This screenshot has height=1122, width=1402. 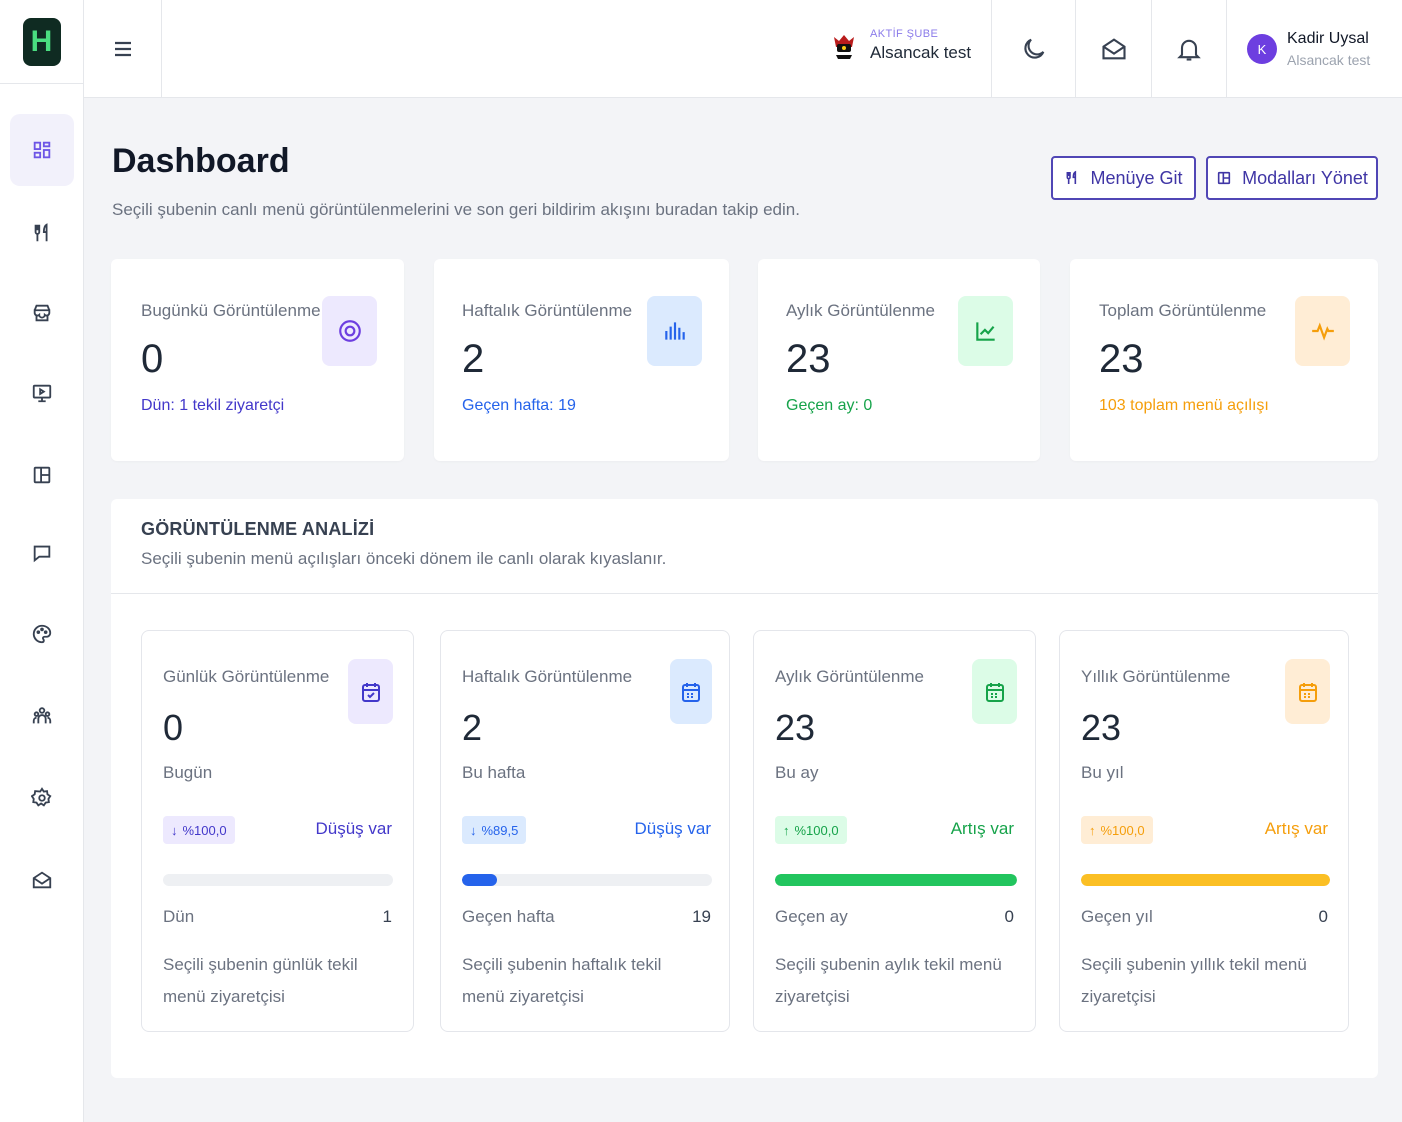 I want to click on utensils-icon, so click(x=42, y=233).